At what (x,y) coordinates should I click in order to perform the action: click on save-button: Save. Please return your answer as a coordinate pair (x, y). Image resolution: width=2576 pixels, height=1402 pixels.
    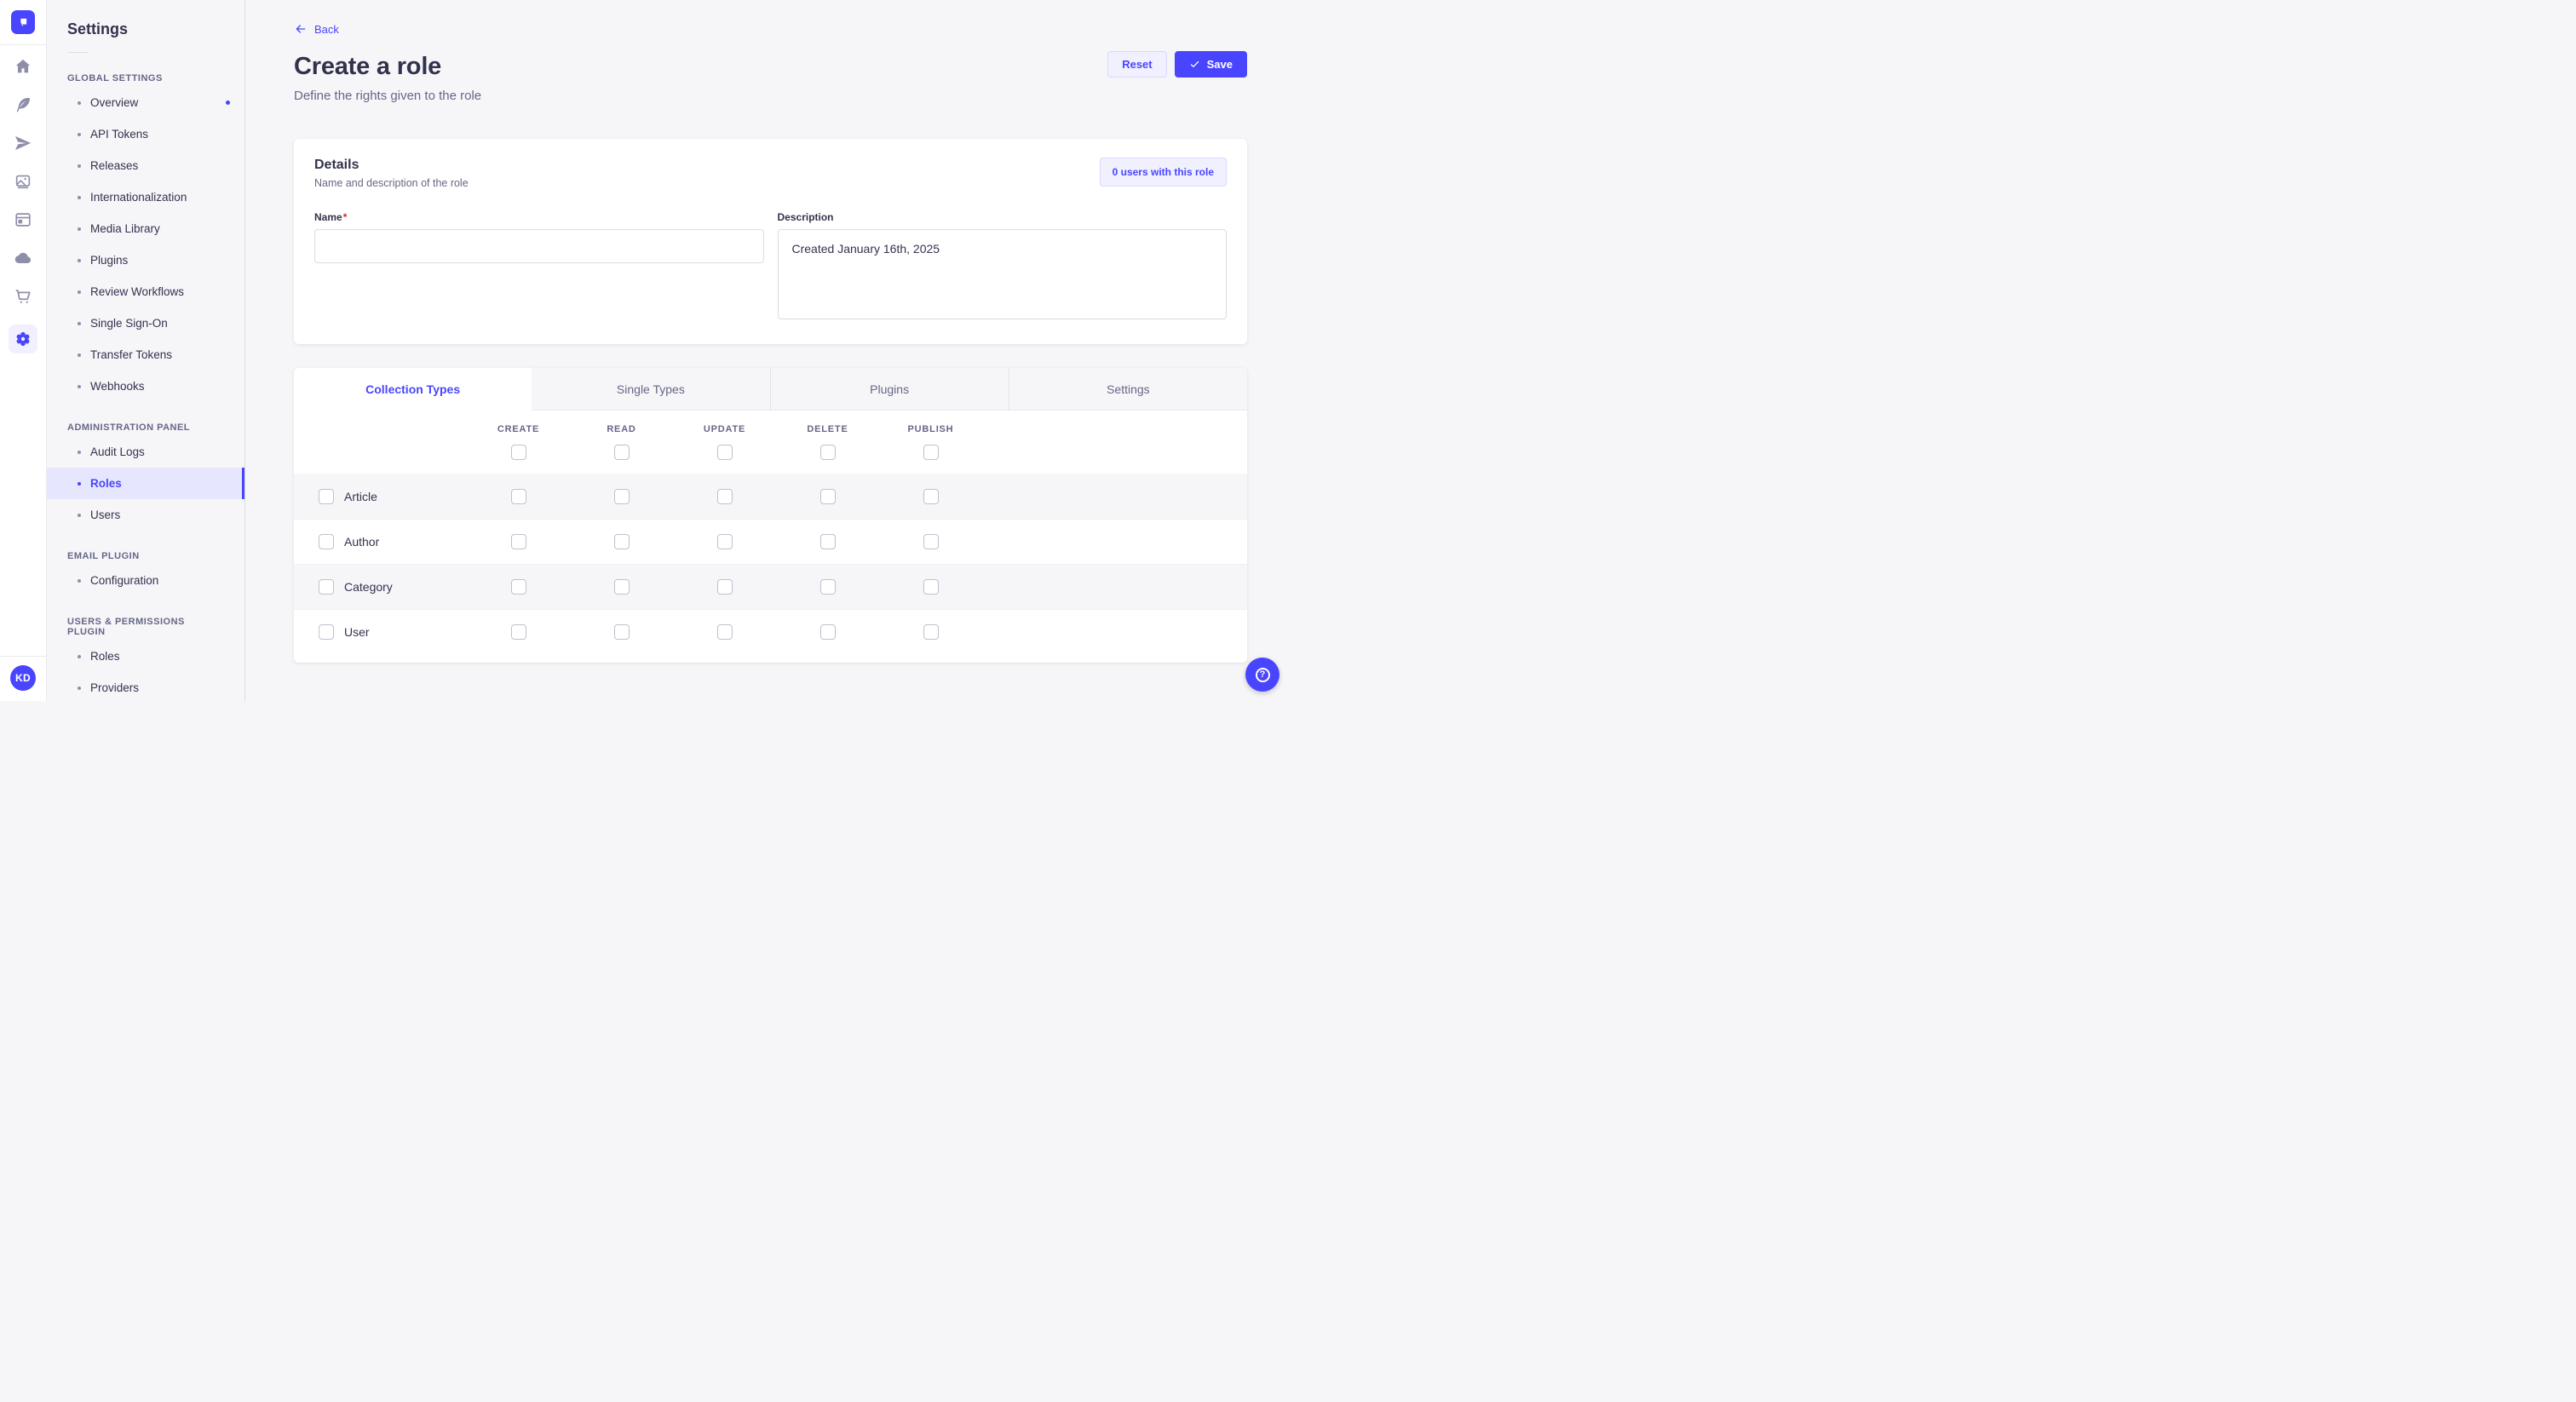
    Looking at the image, I should click on (1211, 64).